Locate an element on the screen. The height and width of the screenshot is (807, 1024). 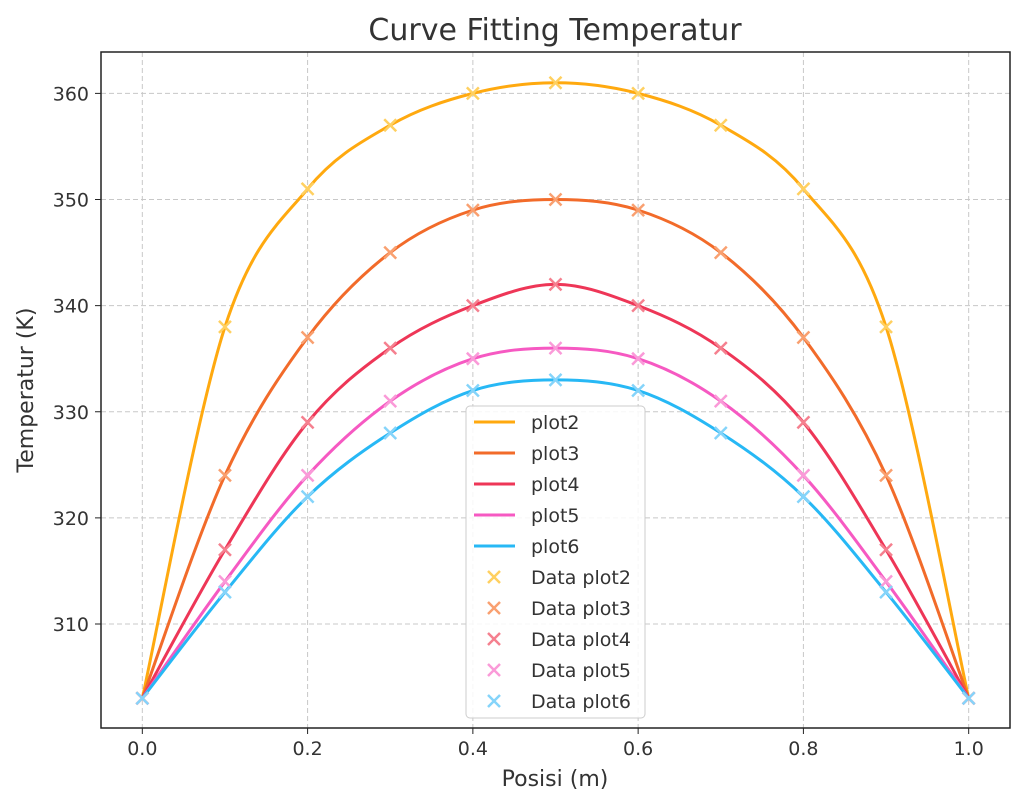
x-axis-label: Posisi (m) is located at coordinates (555, 779).